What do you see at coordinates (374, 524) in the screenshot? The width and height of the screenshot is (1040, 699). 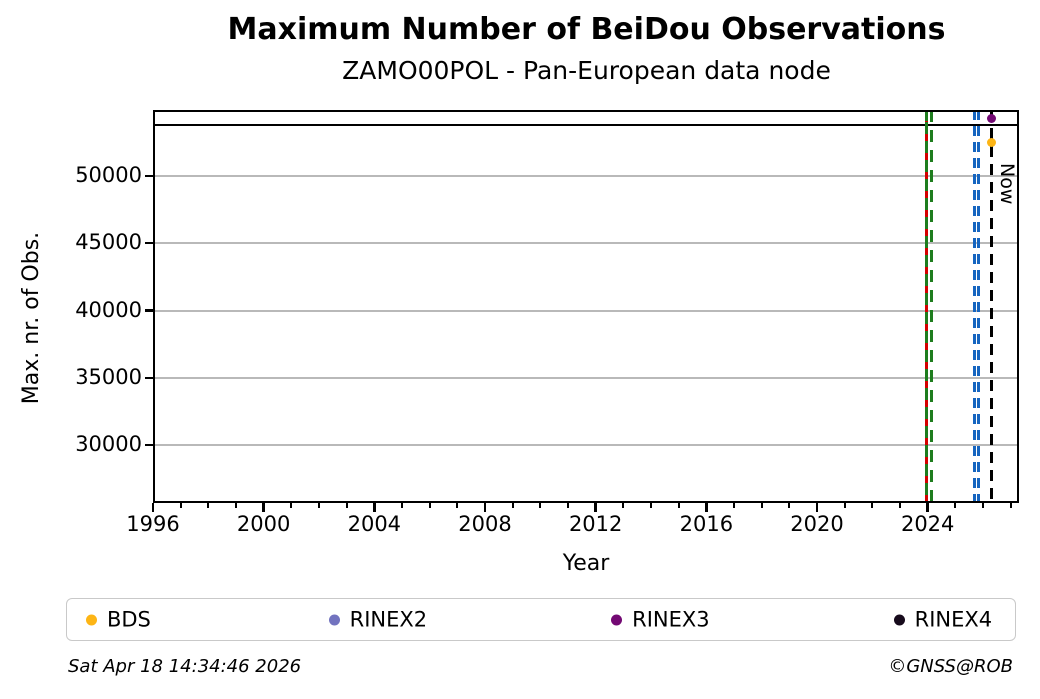 I see `x-tick-label: 2004` at bounding box center [374, 524].